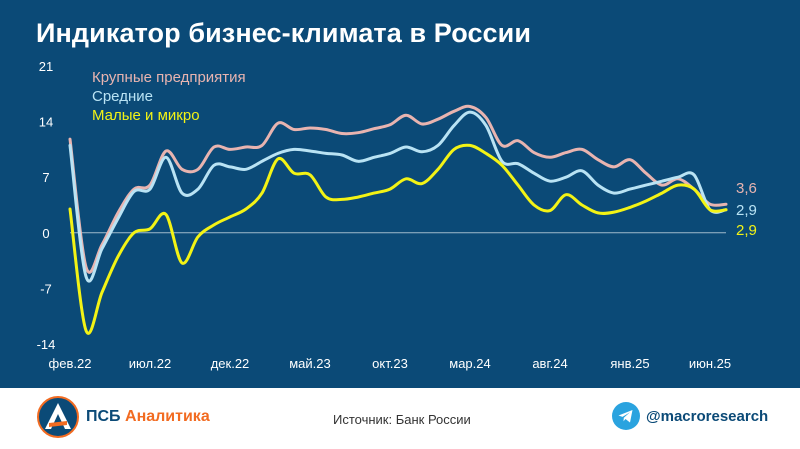  Describe the element at coordinates (390, 363) in the screenshot. I see `x-tick-label: окт.23` at that location.